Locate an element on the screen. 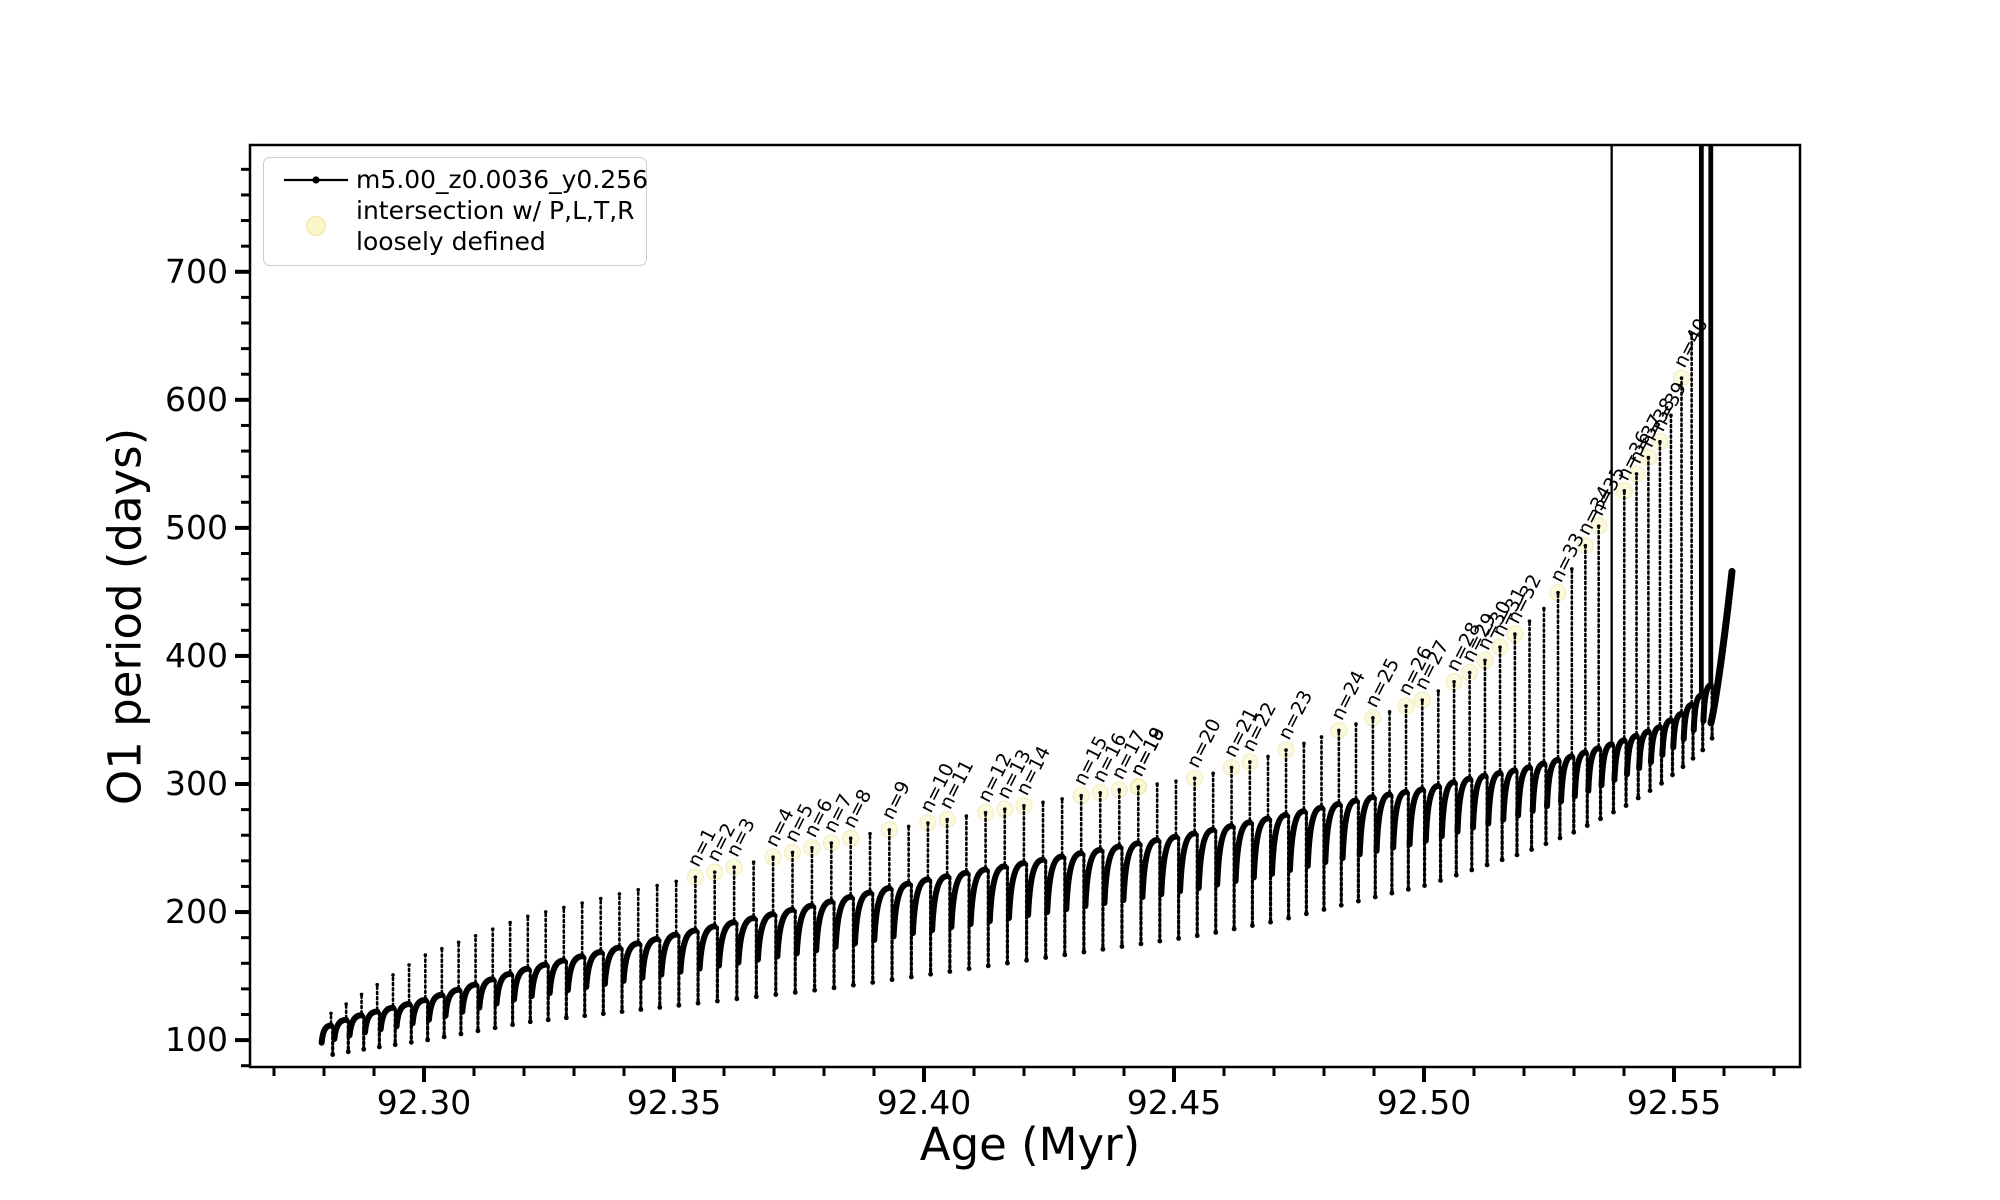 The width and height of the screenshot is (2000, 1200). svg-text: 400 is located at coordinates (196, 655).